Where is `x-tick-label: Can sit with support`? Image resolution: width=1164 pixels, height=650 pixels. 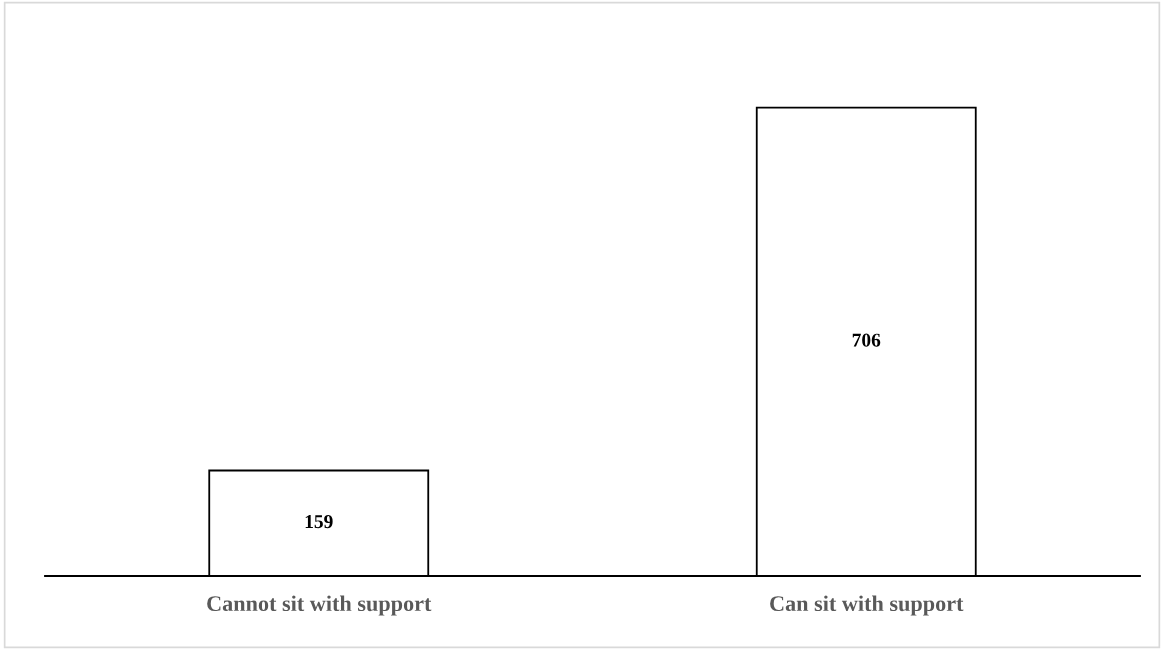 x-tick-label: Can sit with support is located at coordinates (867, 605).